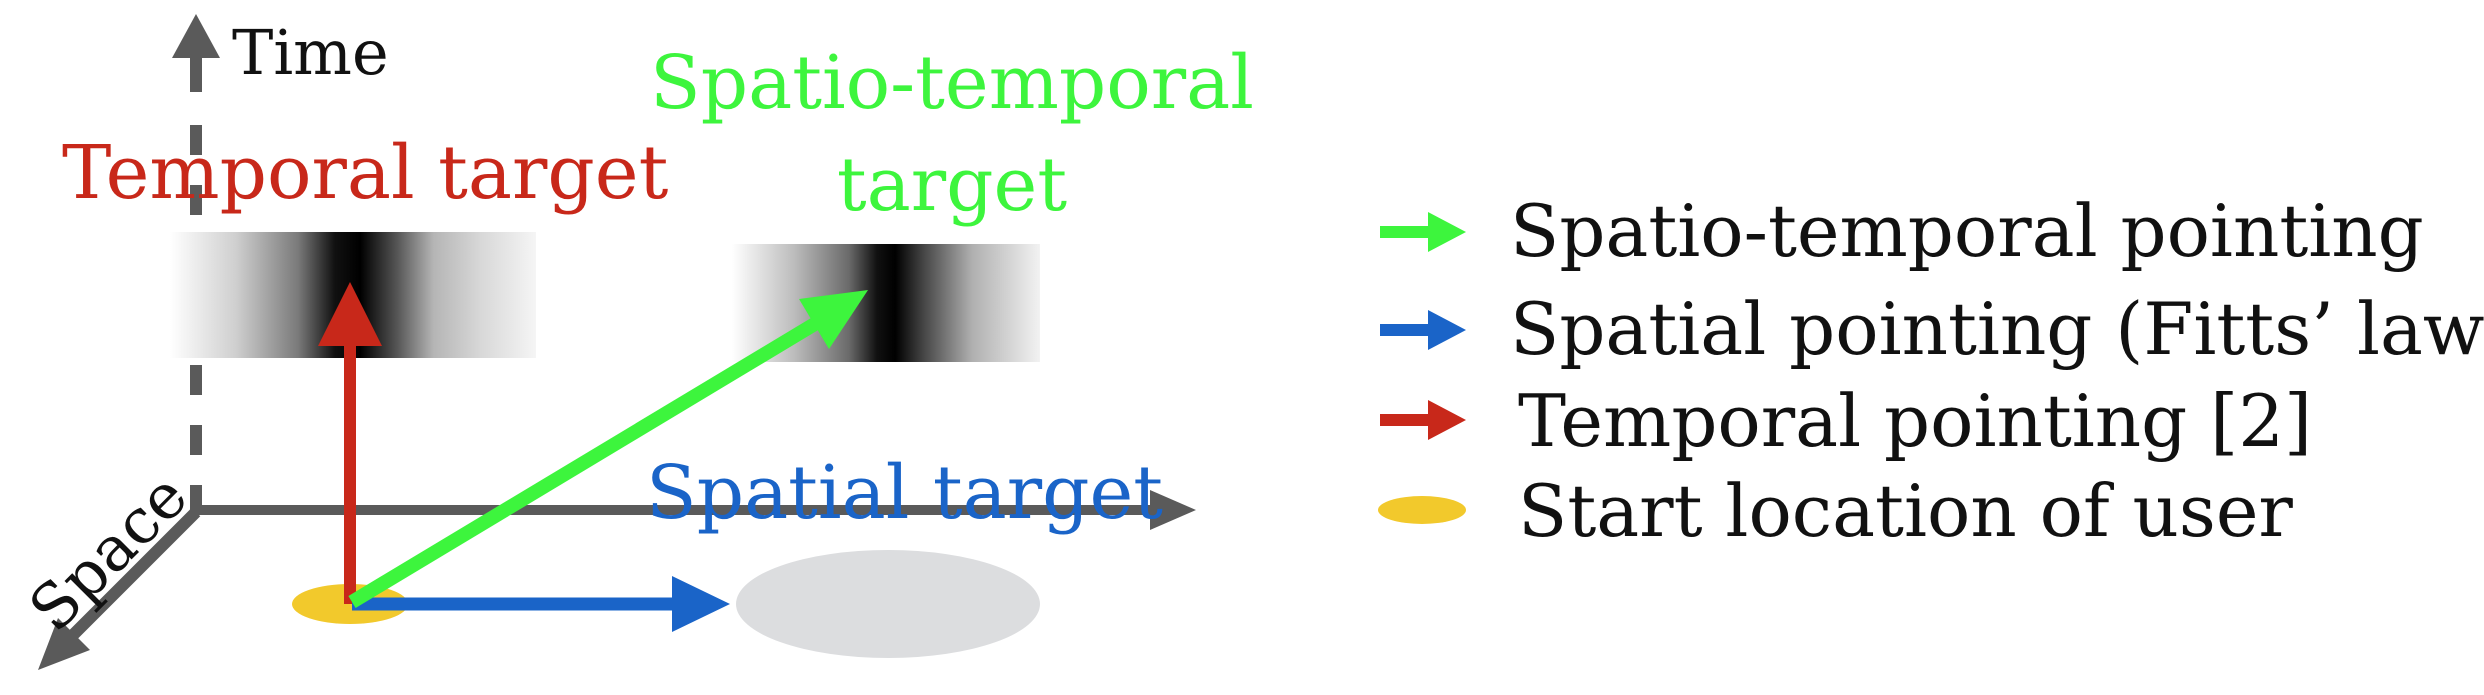 The width and height of the screenshot is (2484, 695). What do you see at coordinates (64, 644) in the screenshot?
I see `space-axis-arrowhead` at bounding box center [64, 644].